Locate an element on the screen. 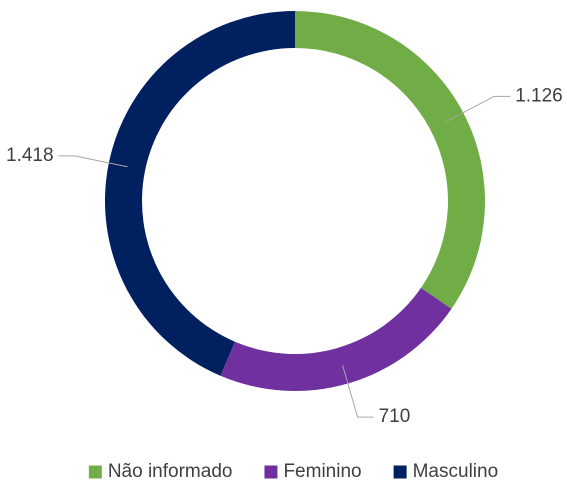 This screenshot has height=485, width=567. legend-label: Feminino is located at coordinates (322, 471).